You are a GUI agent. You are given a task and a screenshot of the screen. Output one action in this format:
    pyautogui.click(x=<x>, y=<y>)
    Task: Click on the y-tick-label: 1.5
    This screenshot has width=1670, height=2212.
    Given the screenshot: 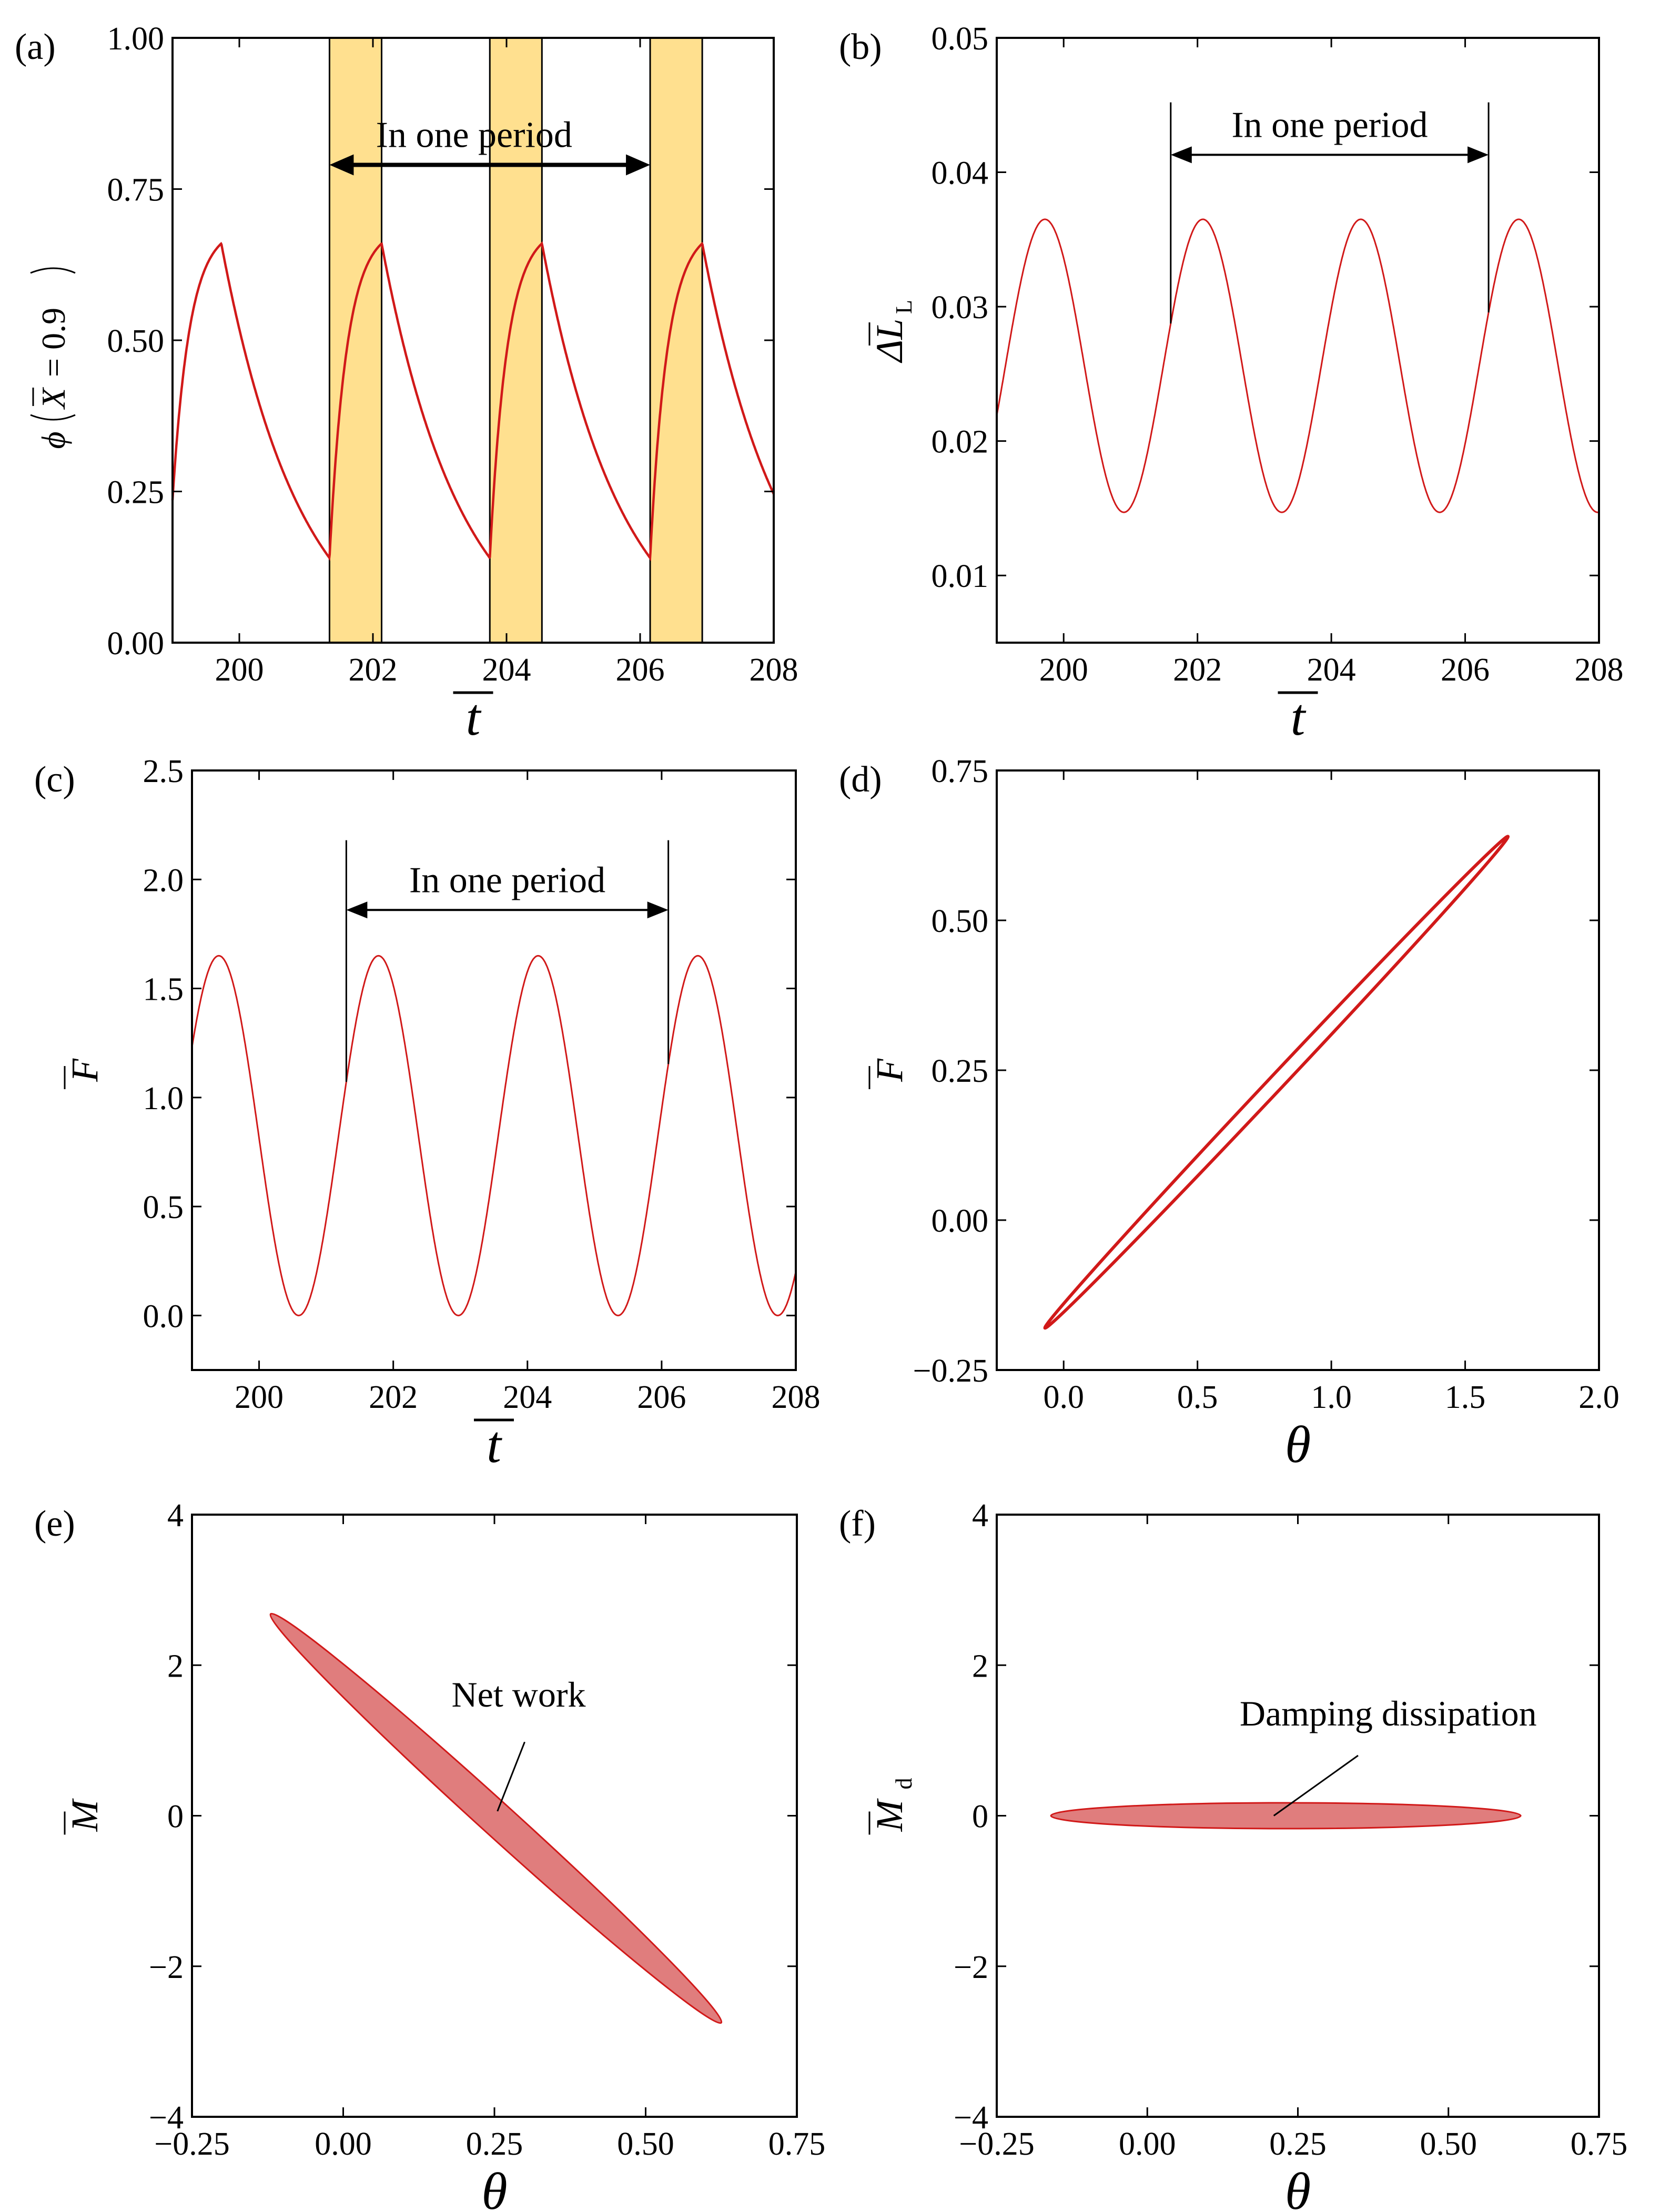 What is the action you would take?
    pyautogui.click(x=163, y=990)
    